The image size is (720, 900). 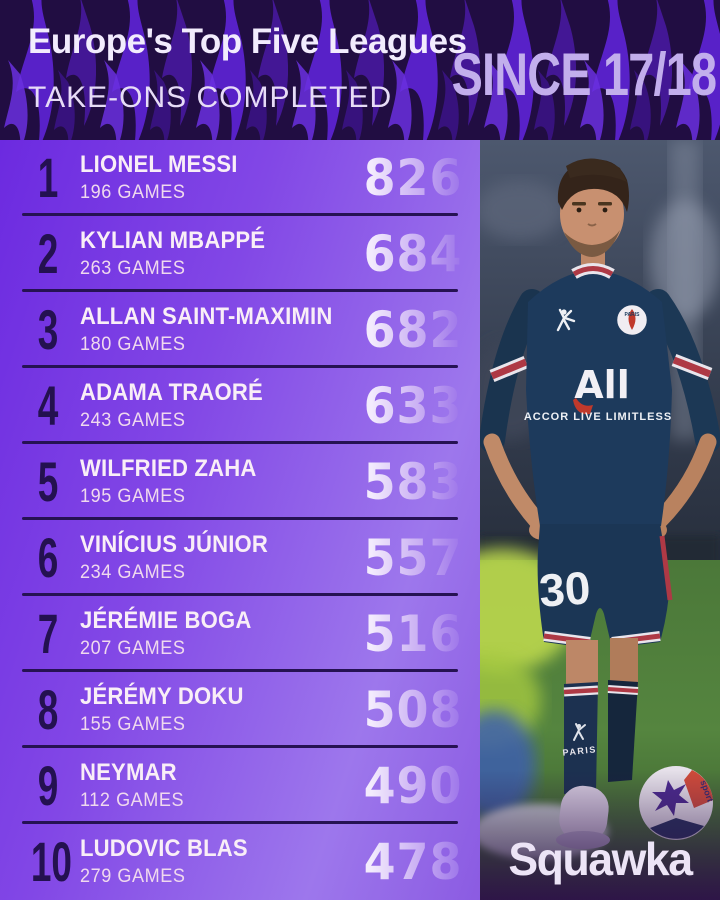 I want to click on player-info: LUDOVIC BLAS 279 GAMES, so click(x=214, y=861).